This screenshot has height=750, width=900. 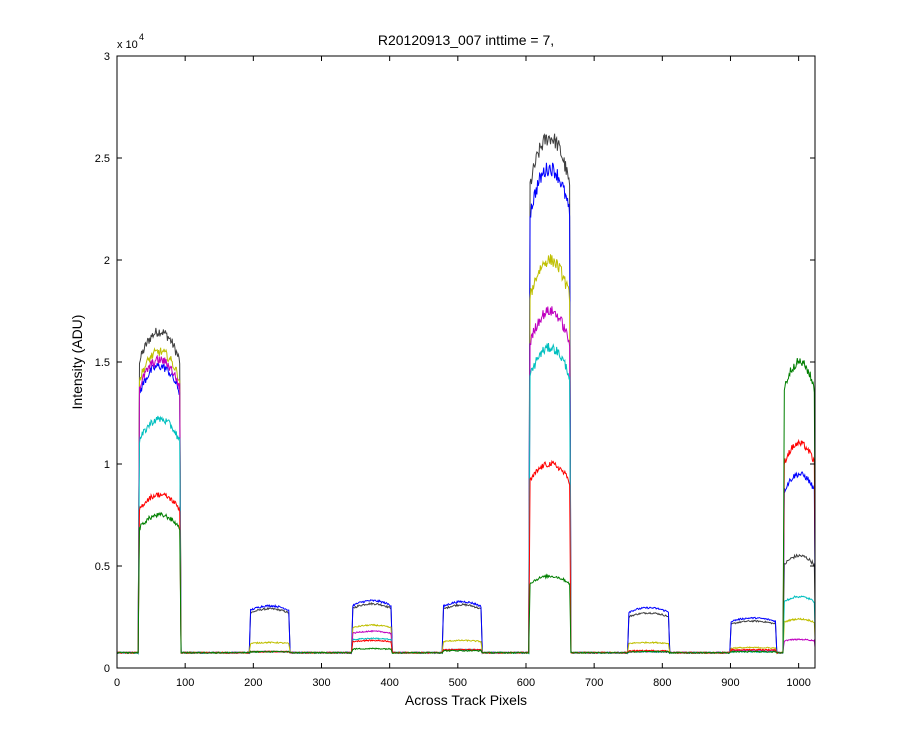 I want to click on y-tick-label: 0, so click(x=107, y=669).